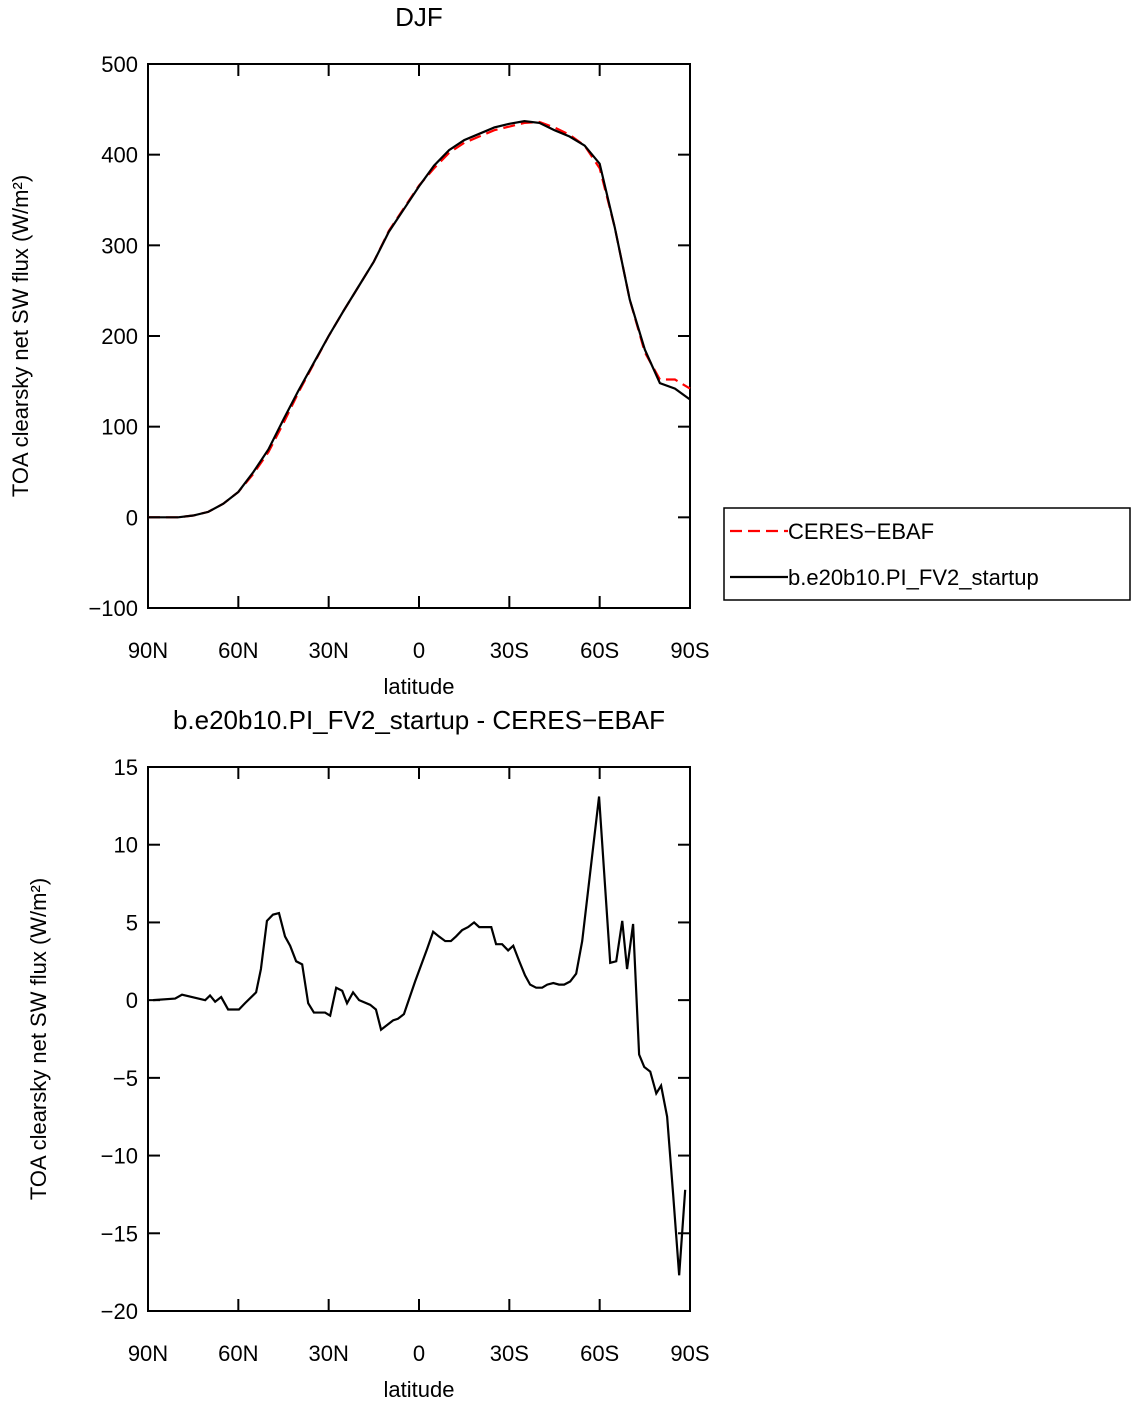 Image resolution: width=1135 pixels, height=1409 pixels. Describe the element at coordinates (119, 1156) in the screenshot. I see `y-tick-label: −10` at that location.